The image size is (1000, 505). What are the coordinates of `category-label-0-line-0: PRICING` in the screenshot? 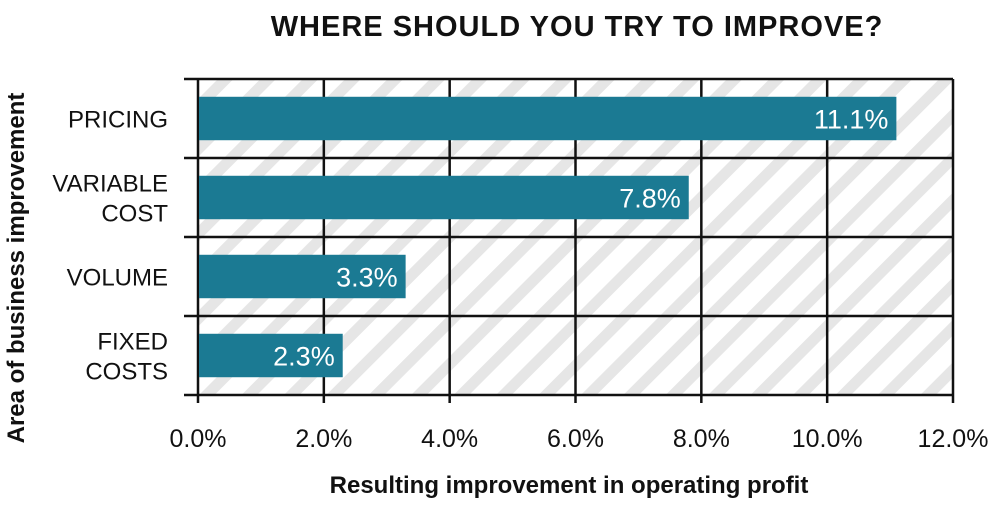 It's located at (118, 120).